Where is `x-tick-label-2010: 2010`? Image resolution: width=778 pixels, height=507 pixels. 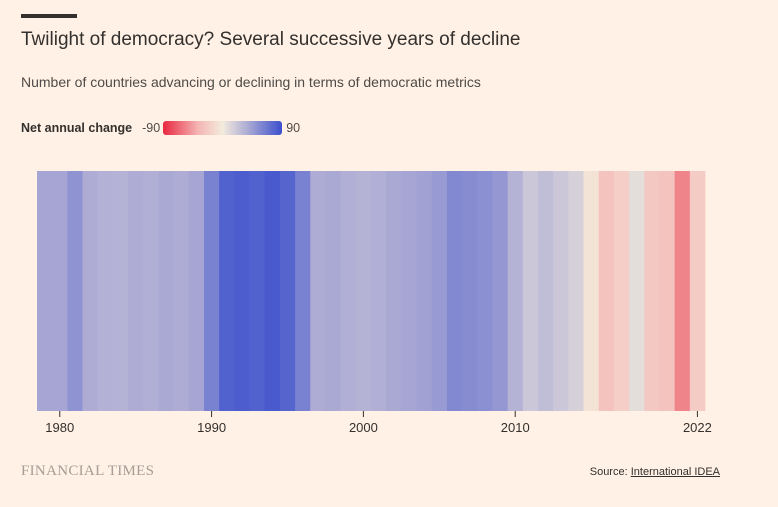 x-tick-label-2010: 2010 is located at coordinates (515, 427).